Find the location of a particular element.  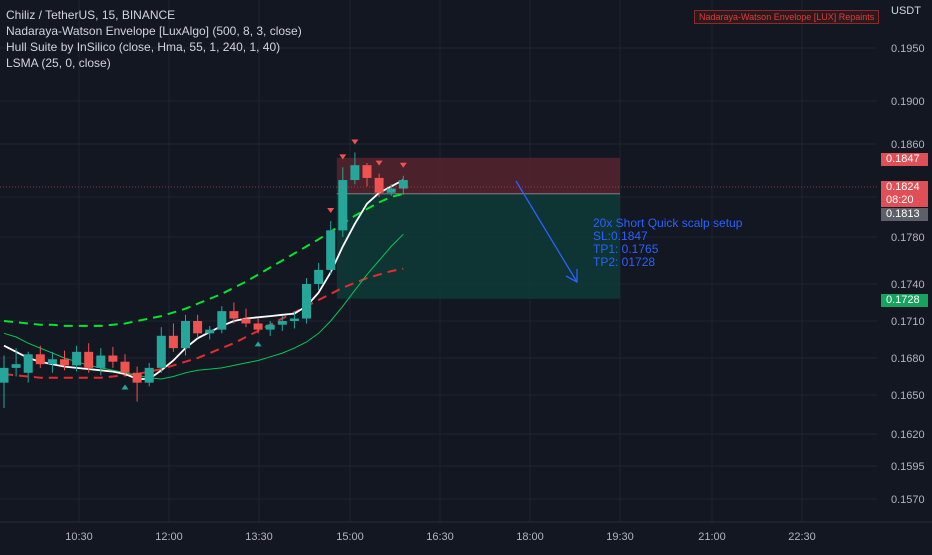

take-profit-zone is located at coordinates (478, 246).